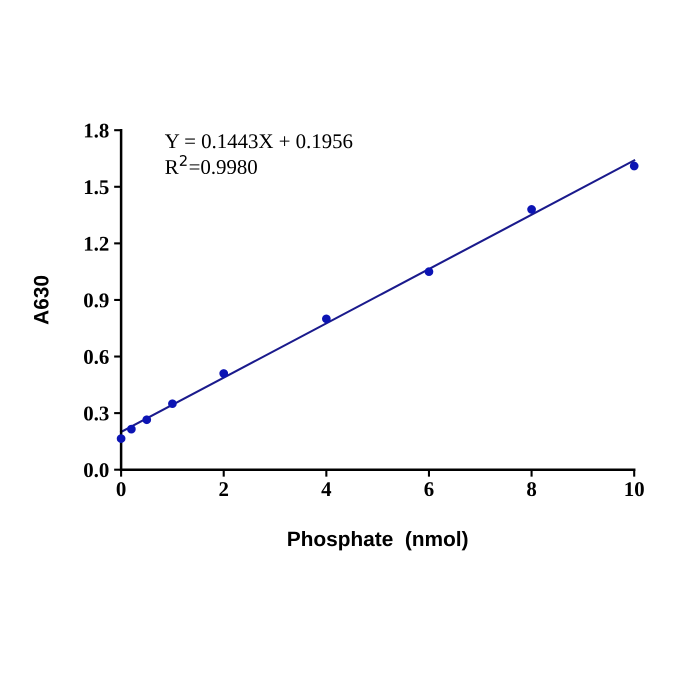  What do you see at coordinates (96, 357) in the screenshot?
I see `y-tick-label: 0.6` at bounding box center [96, 357].